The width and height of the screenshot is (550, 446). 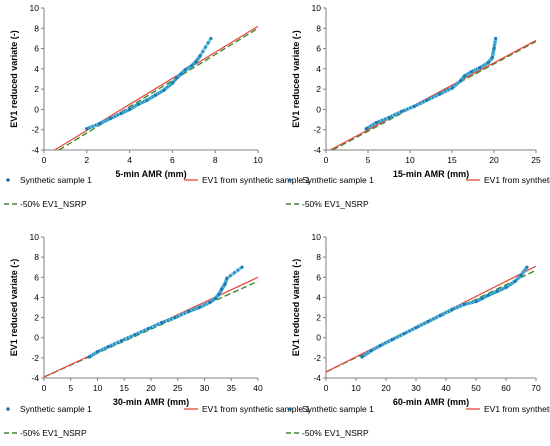 I want to click on x-axis-title: 15-min AMR (mm), so click(x=431, y=174).